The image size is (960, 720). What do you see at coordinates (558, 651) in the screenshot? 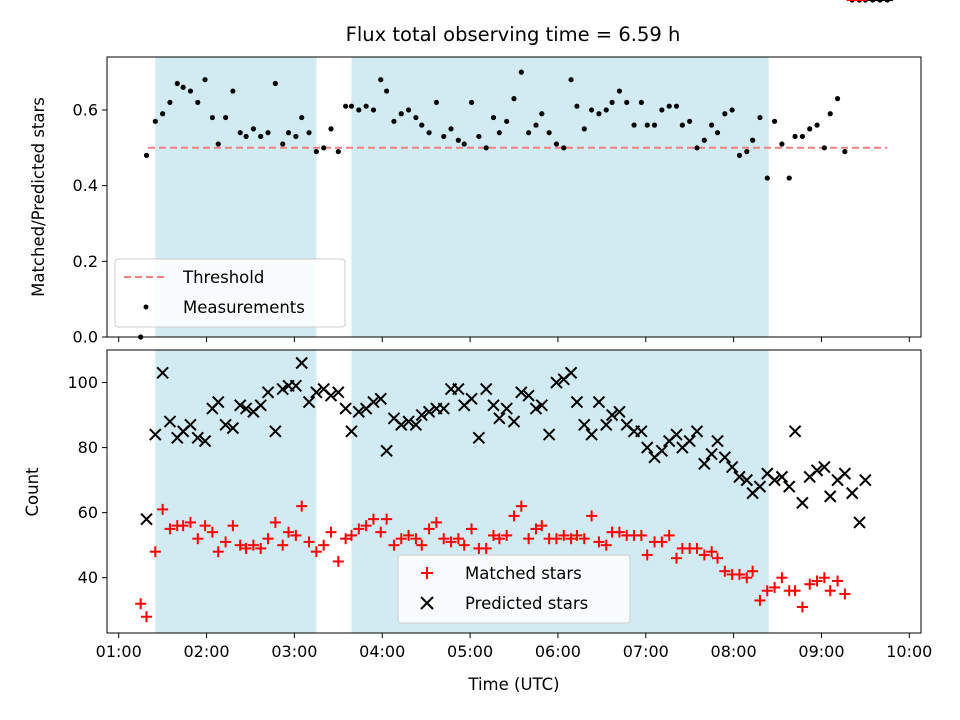
I see `xtick-label: 06:00` at bounding box center [558, 651].